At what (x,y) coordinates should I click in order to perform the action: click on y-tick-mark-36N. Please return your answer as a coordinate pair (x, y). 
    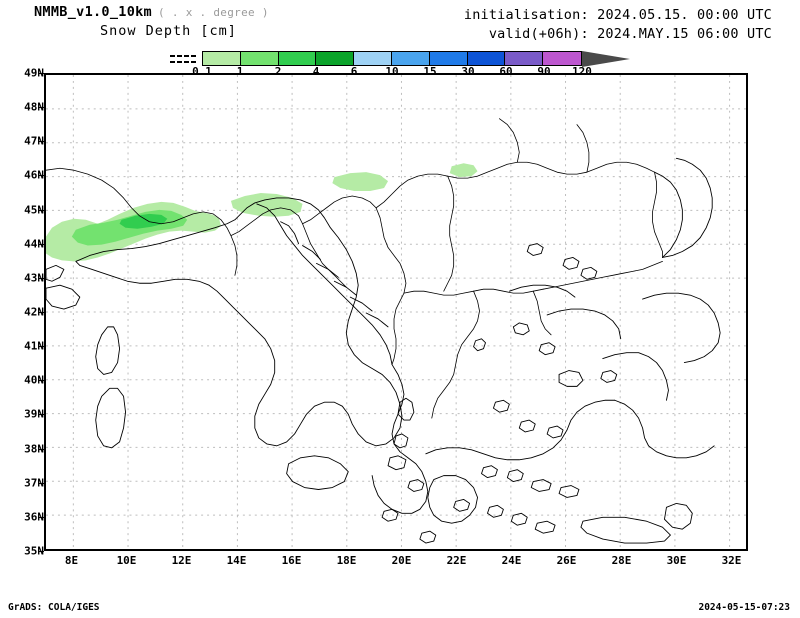
    Looking at the image, I should click on (41, 517).